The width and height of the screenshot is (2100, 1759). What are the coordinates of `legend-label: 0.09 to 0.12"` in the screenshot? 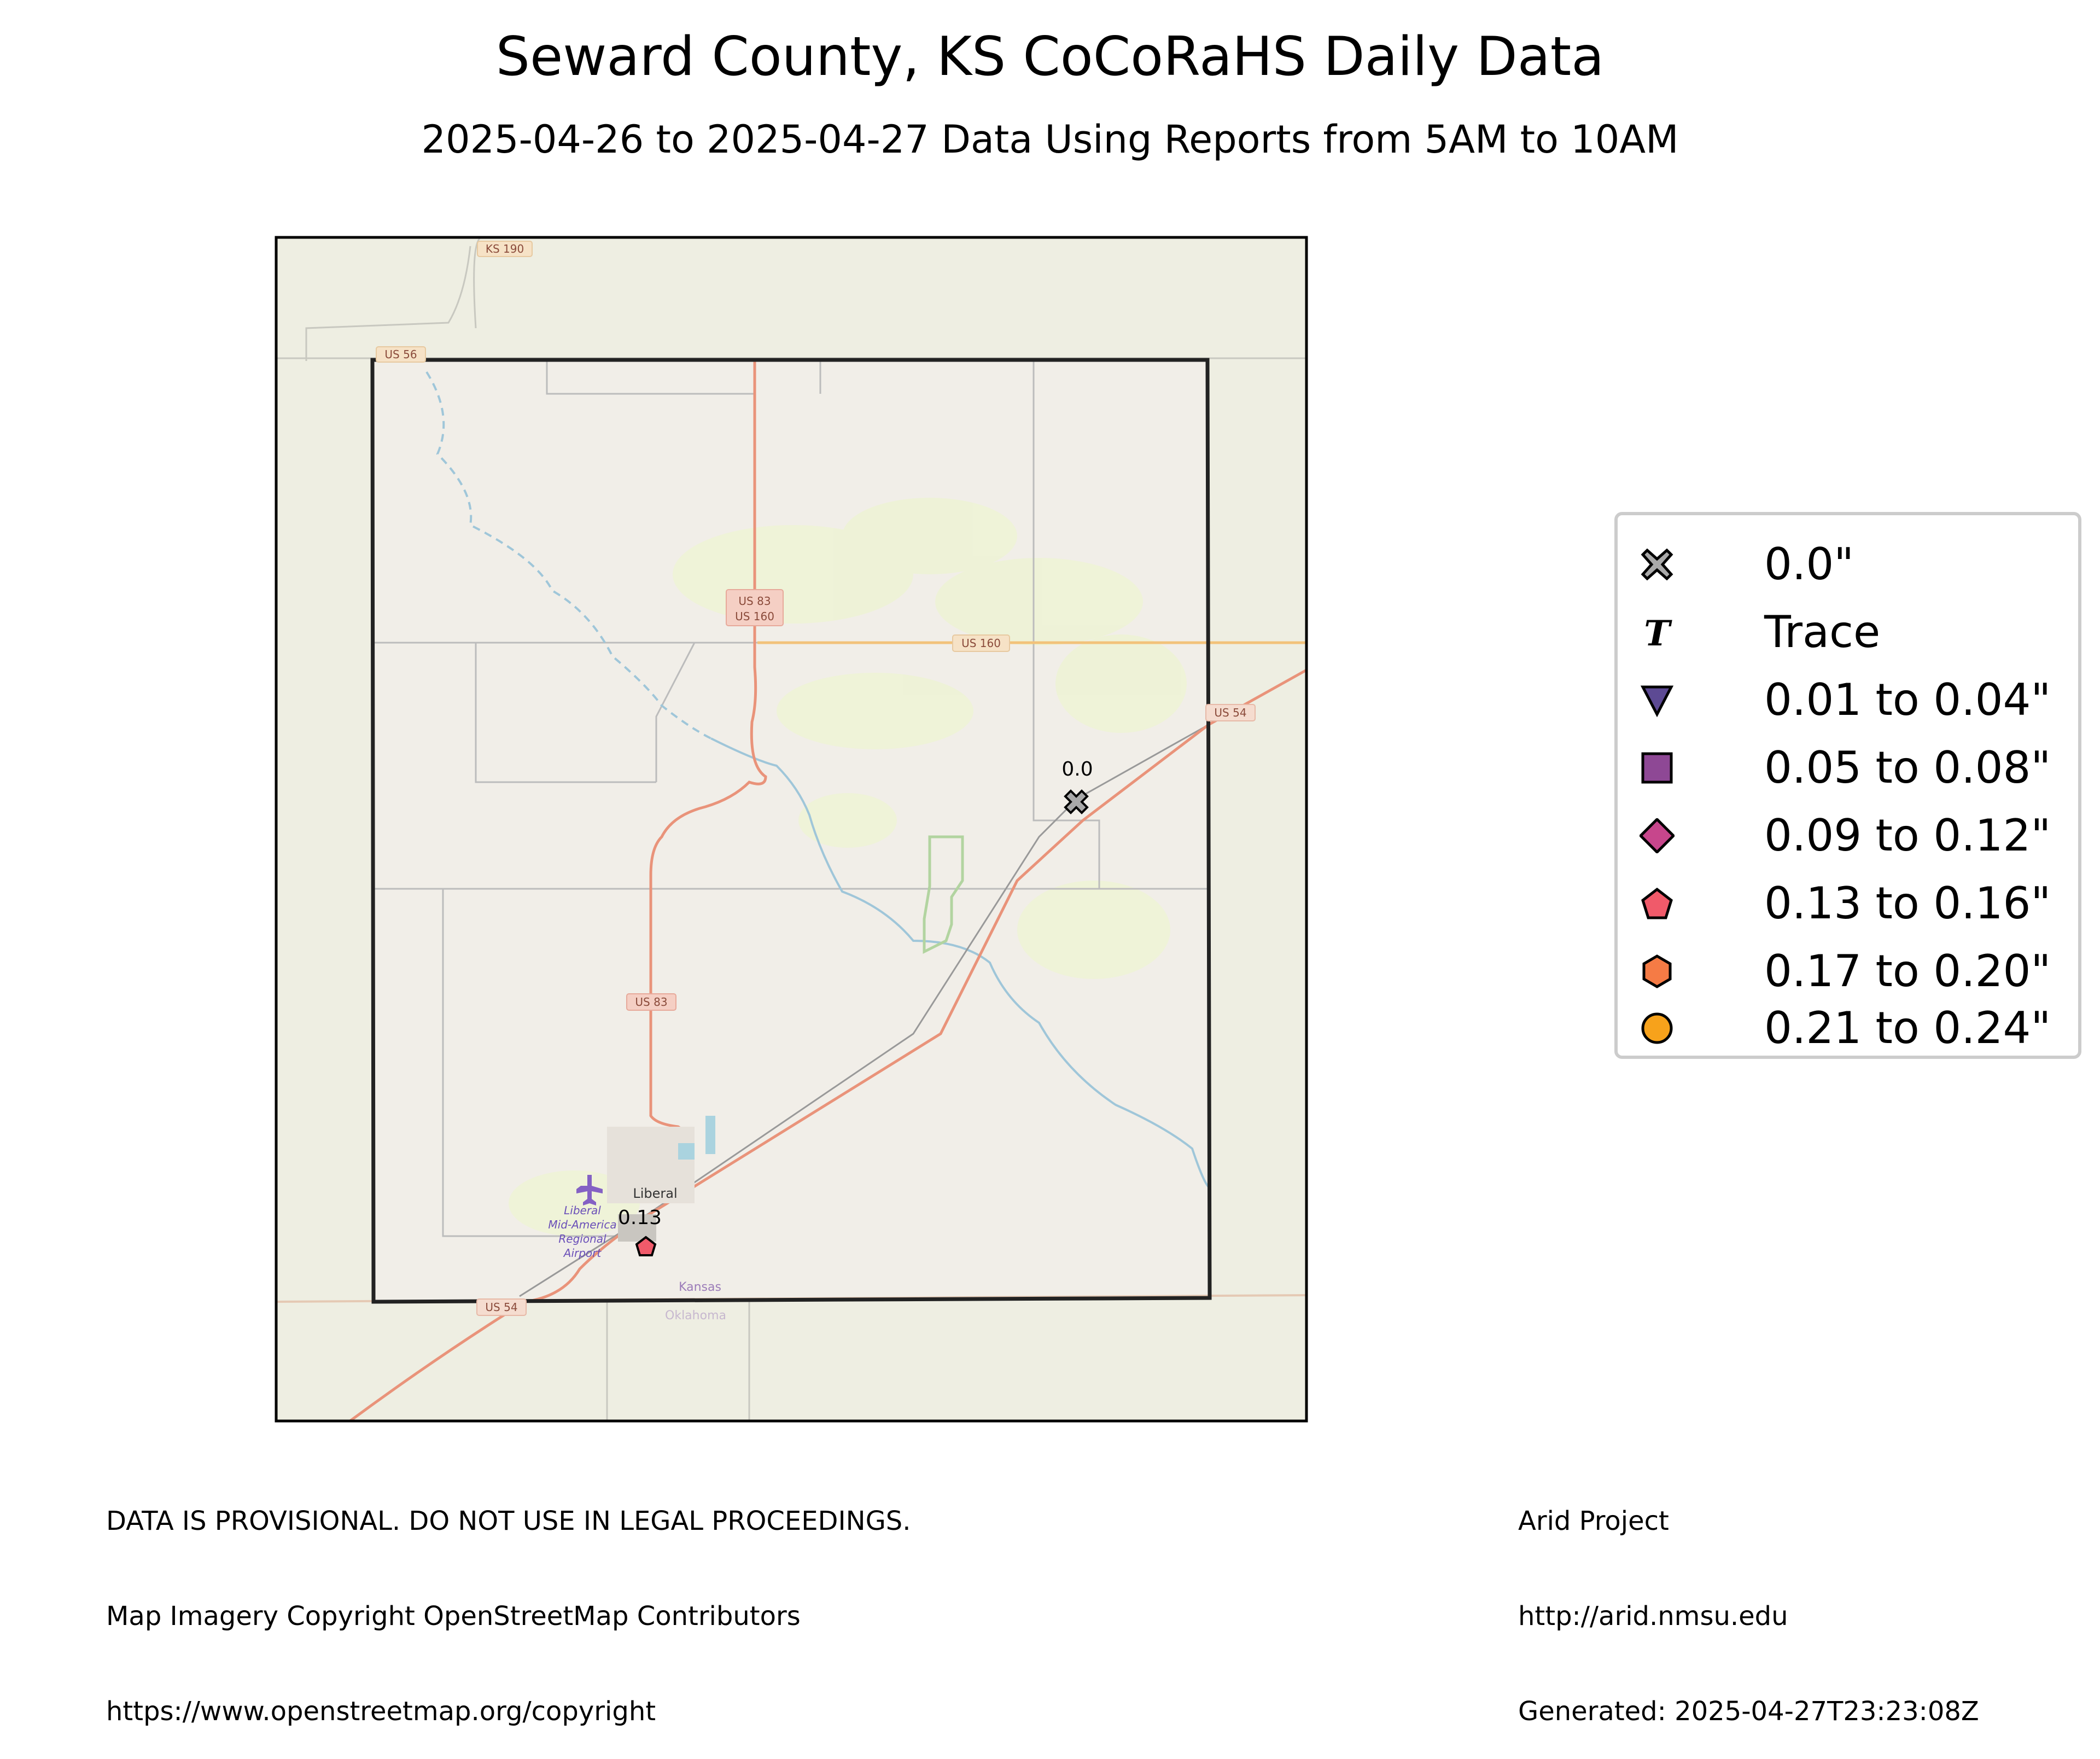 It's located at (1907, 835).